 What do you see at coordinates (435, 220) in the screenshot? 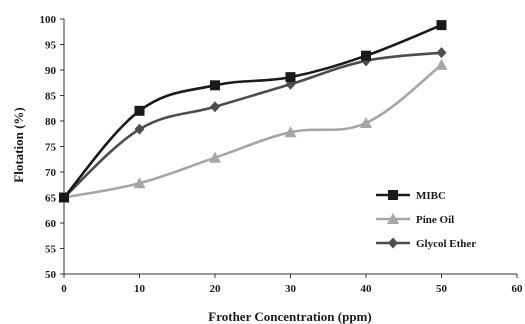
I see `legend-label-pine-oil: Pine Oil` at bounding box center [435, 220].